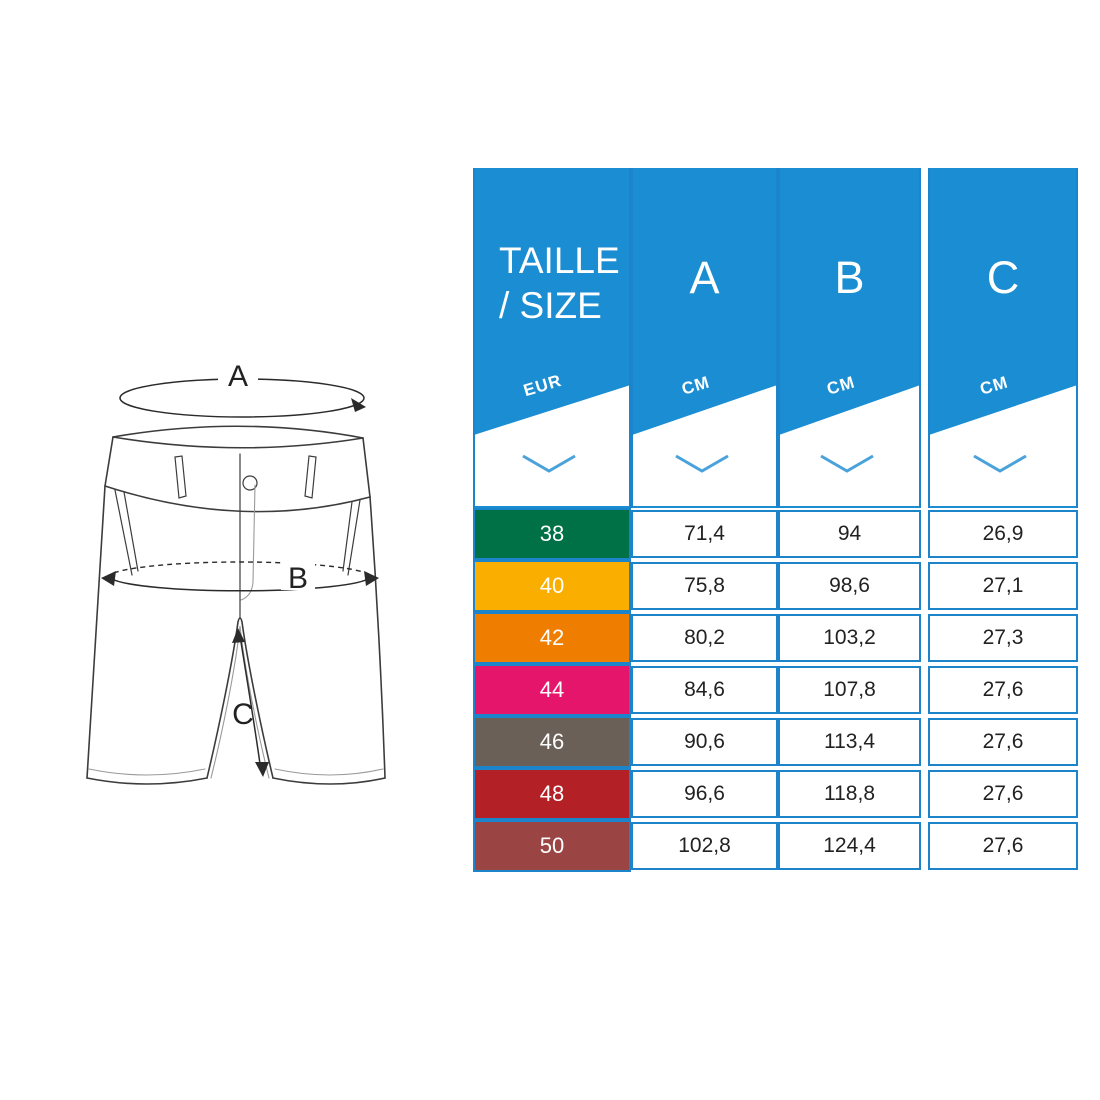 The image size is (1100, 1100). What do you see at coordinates (849, 794) in the screenshot?
I see `value-cell-b-48: 118,8` at bounding box center [849, 794].